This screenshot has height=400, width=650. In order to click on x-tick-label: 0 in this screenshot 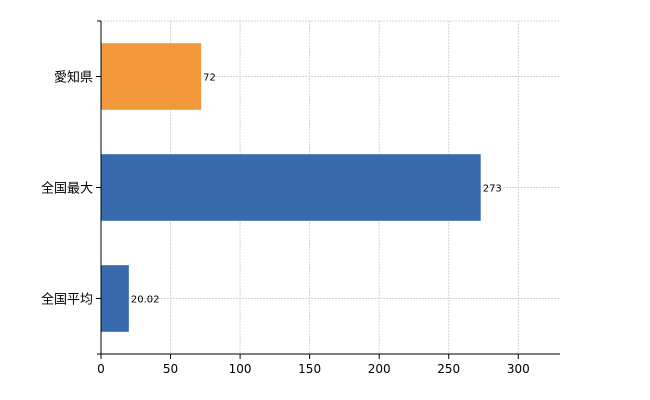, I will do `click(101, 369)`.